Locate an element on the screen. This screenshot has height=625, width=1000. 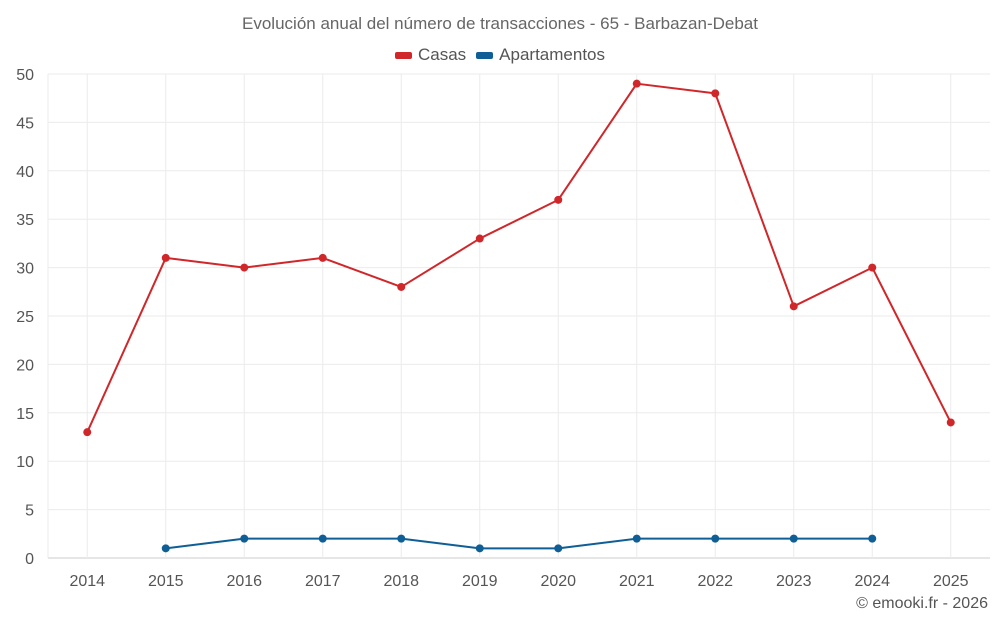
data-point-casas-2015 is located at coordinates (165, 257).